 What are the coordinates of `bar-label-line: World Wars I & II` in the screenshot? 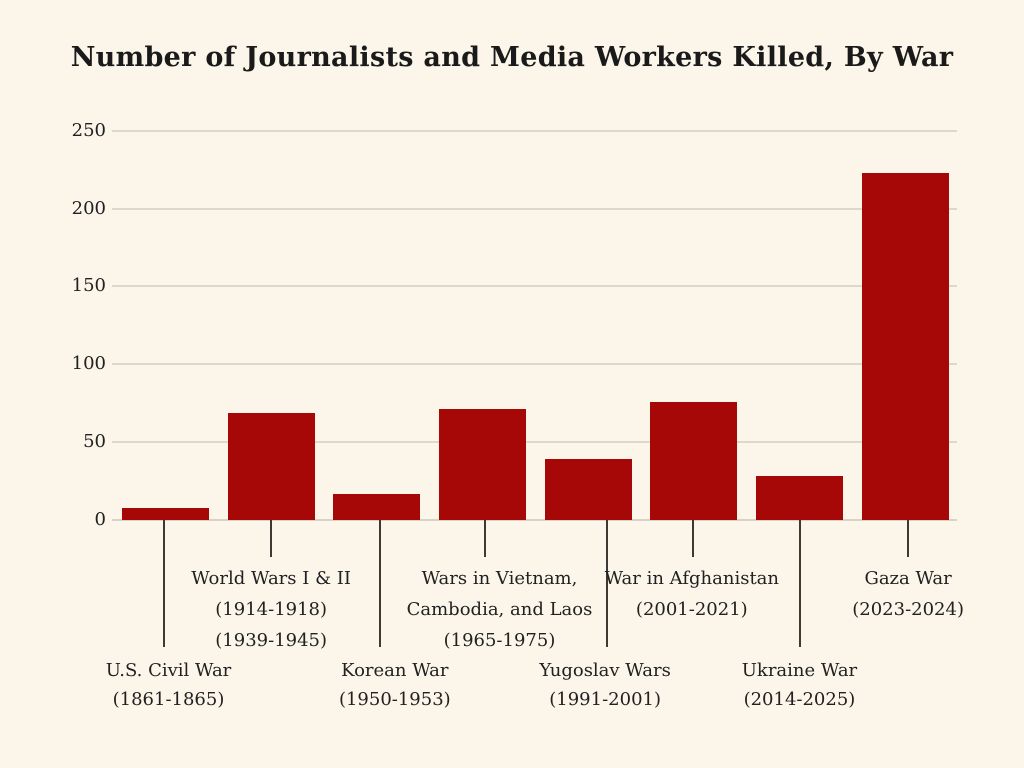 It's located at (271, 578).